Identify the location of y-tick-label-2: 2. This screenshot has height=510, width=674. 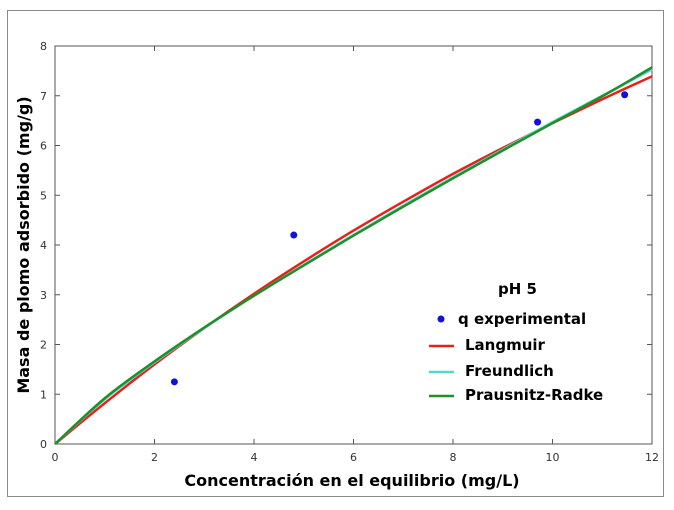
(43, 345).